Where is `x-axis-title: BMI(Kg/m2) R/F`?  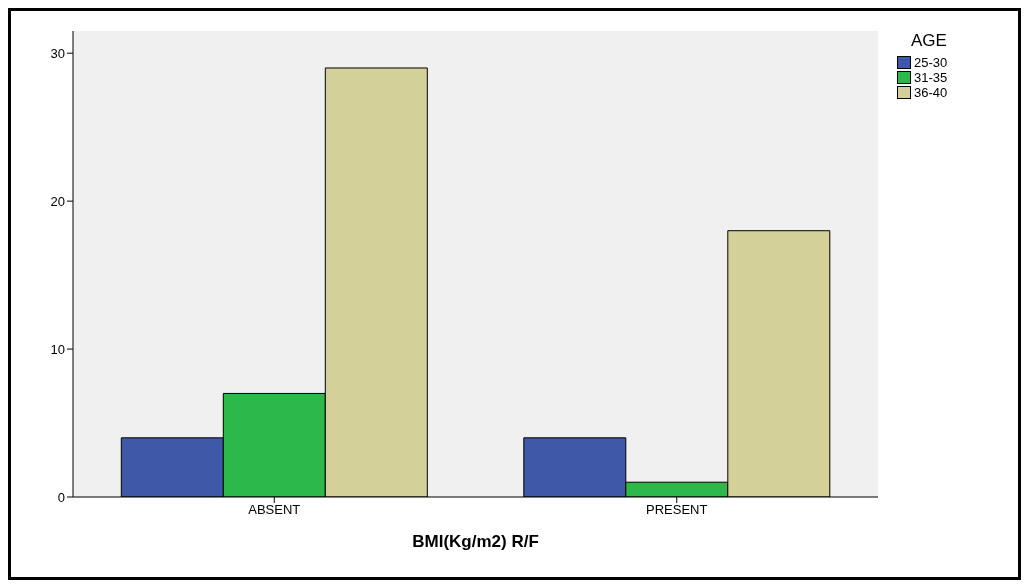
x-axis-title: BMI(Kg/m2) R/F is located at coordinates (475, 541).